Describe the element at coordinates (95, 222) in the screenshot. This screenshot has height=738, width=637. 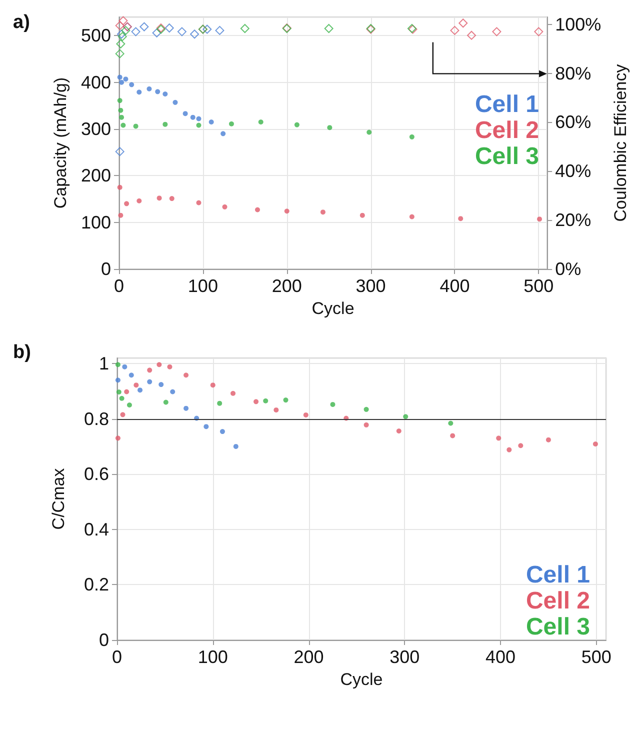
I see `y-tick-label: 100` at that location.